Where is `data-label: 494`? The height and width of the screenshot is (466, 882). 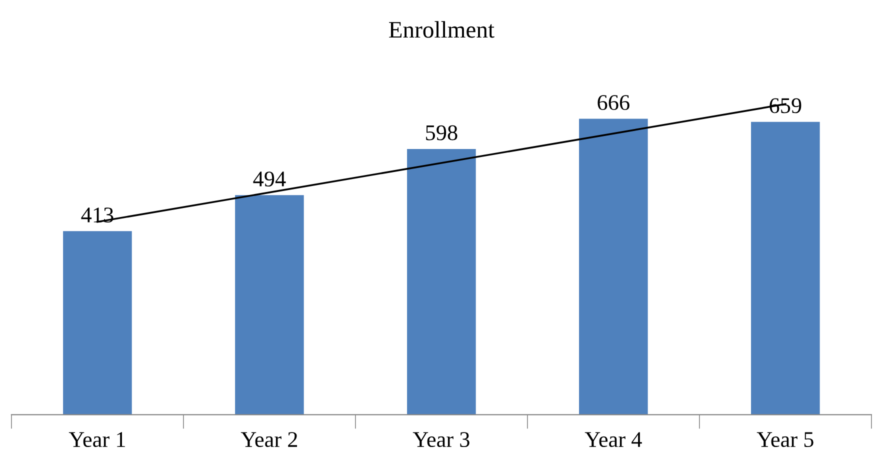
data-label: 494 is located at coordinates (269, 179).